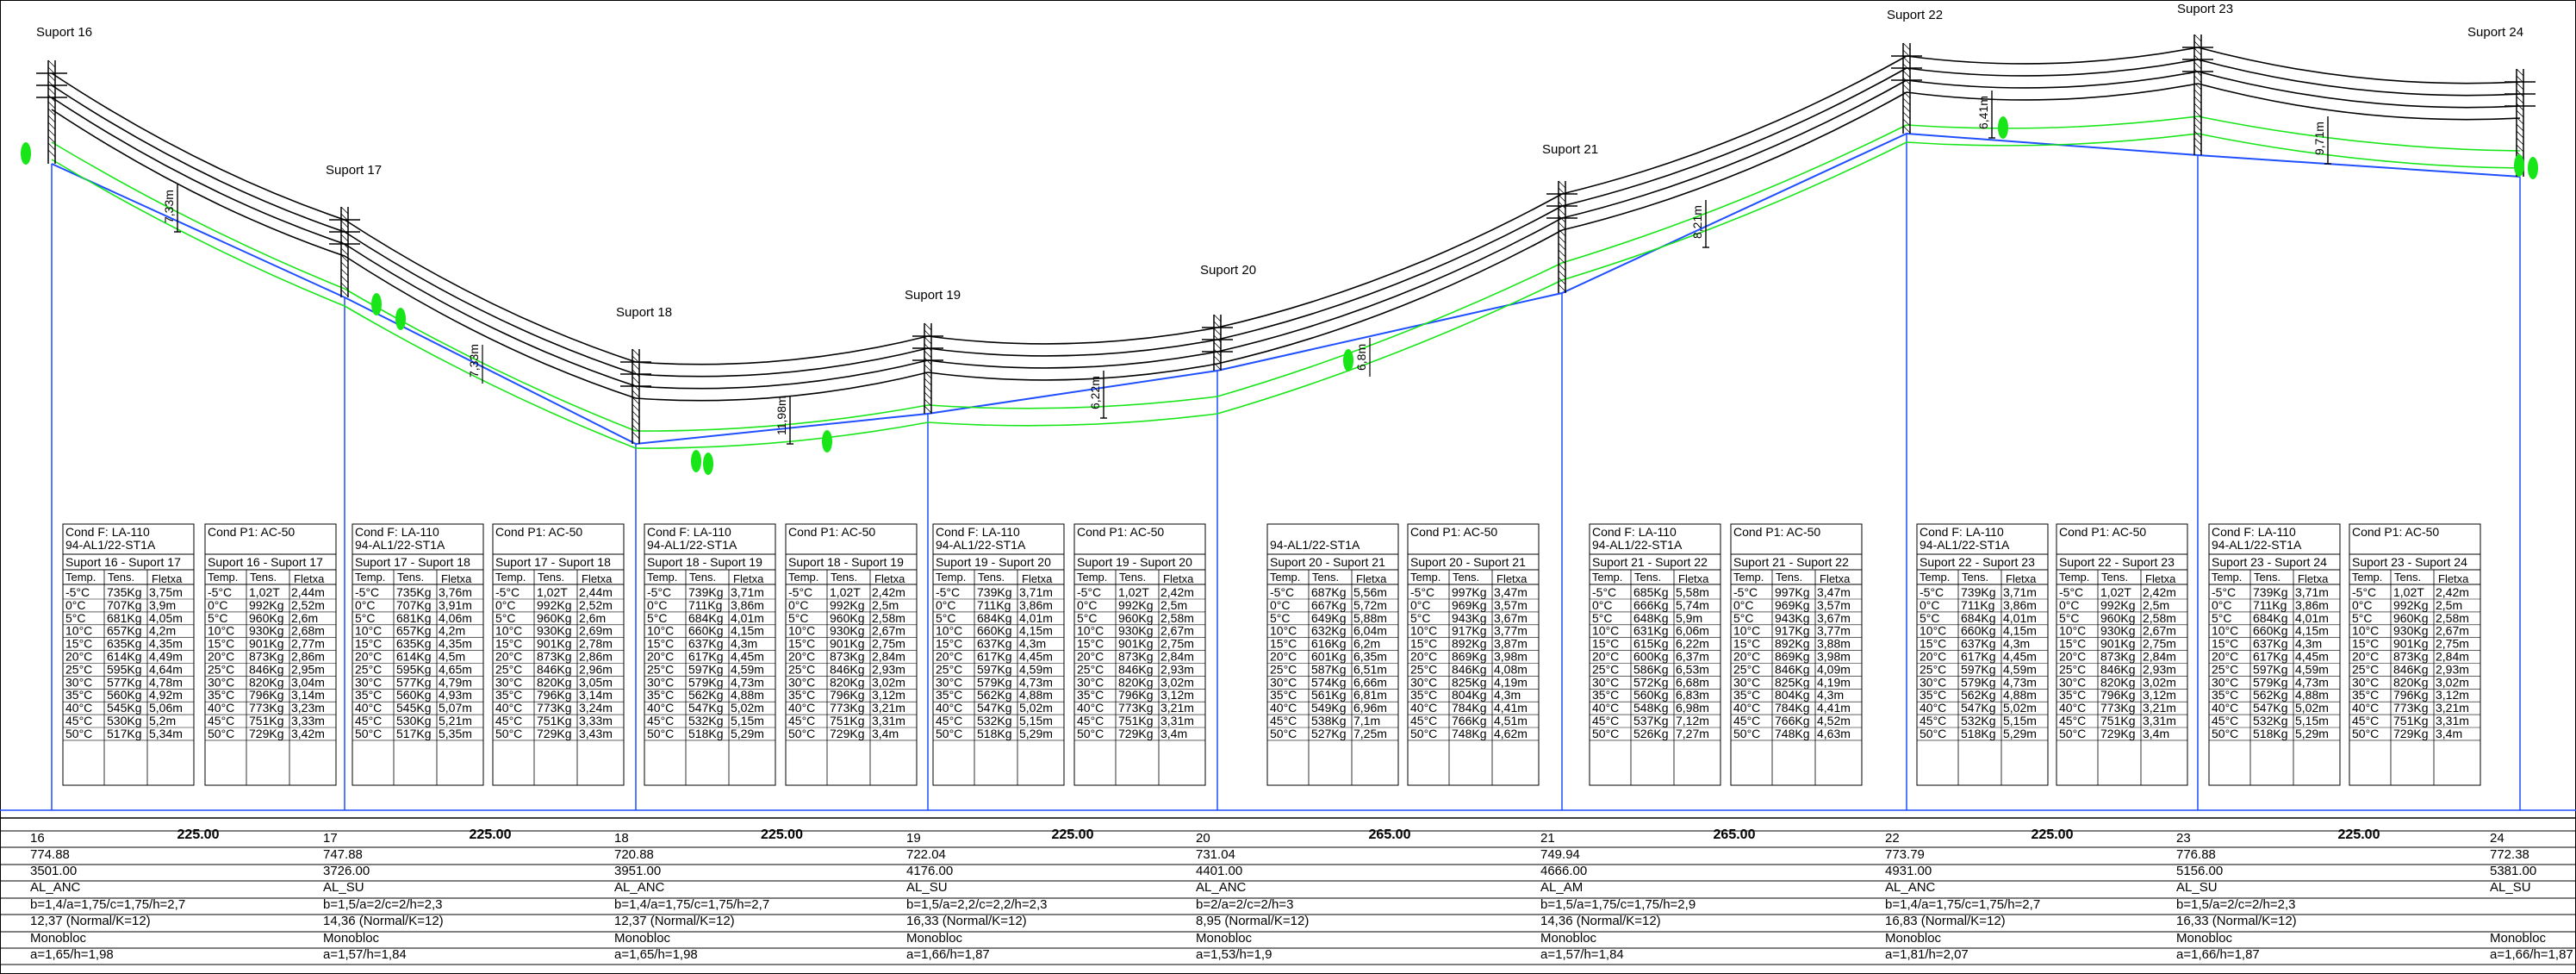  What do you see at coordinates (1834, 669) in the screenshot?
I see `table-sag-cell: 4,09m` at bounding box center [1834, 669].